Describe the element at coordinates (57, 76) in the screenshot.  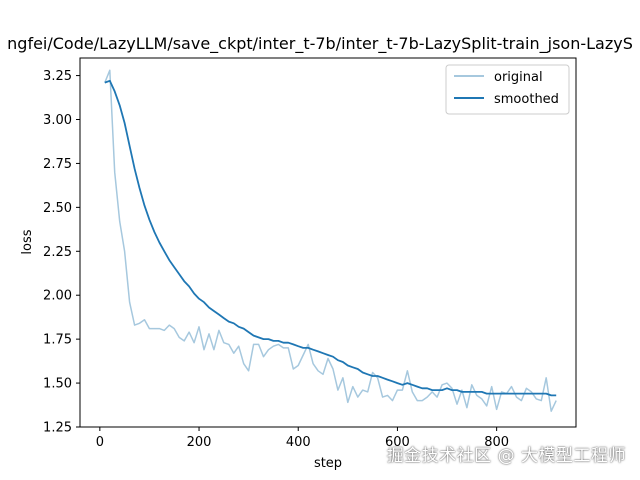
I see `y-tick-label: 3.25` at that location.